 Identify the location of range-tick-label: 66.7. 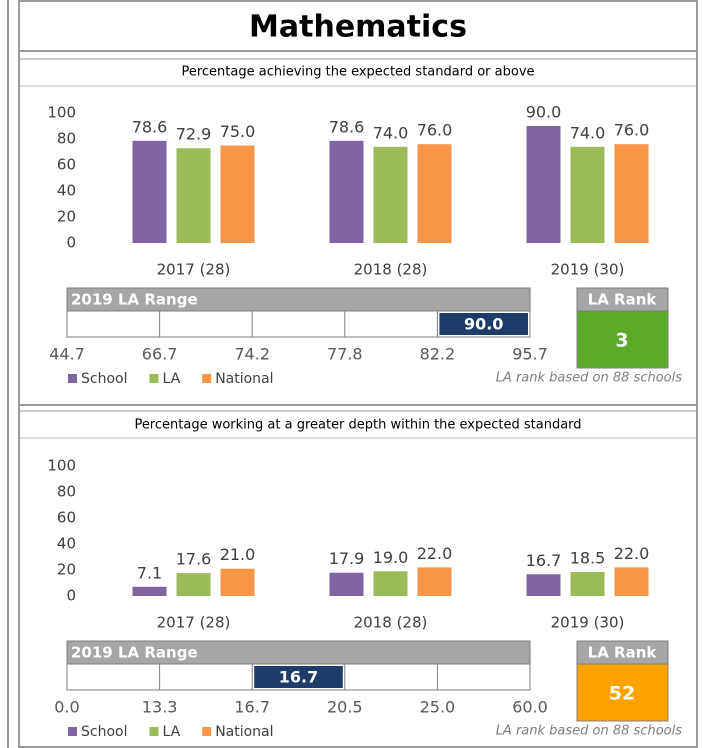
(160, 354).